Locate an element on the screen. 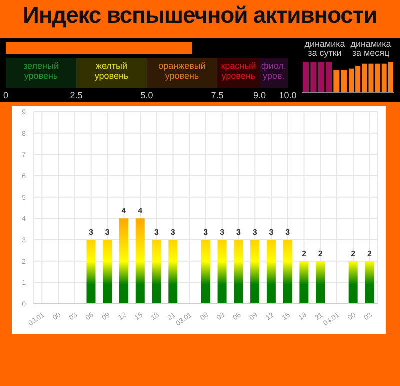 Image resolution: width=400 pixels, height=386 pixels. band-label: желтый уровень is located at coordinates (111, 71).